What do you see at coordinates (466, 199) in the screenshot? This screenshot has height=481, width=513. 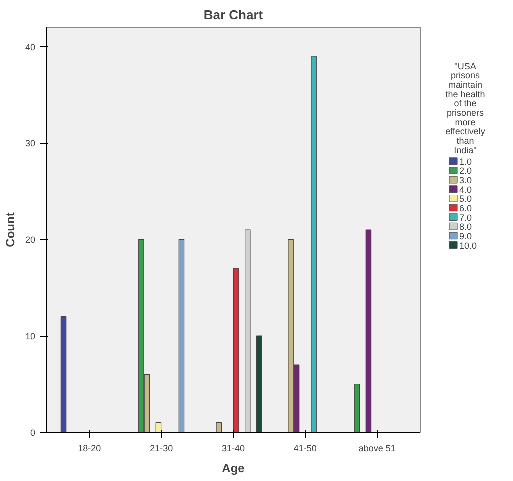 I see `legend-label: 5.0` at bounding box center [466, 199].